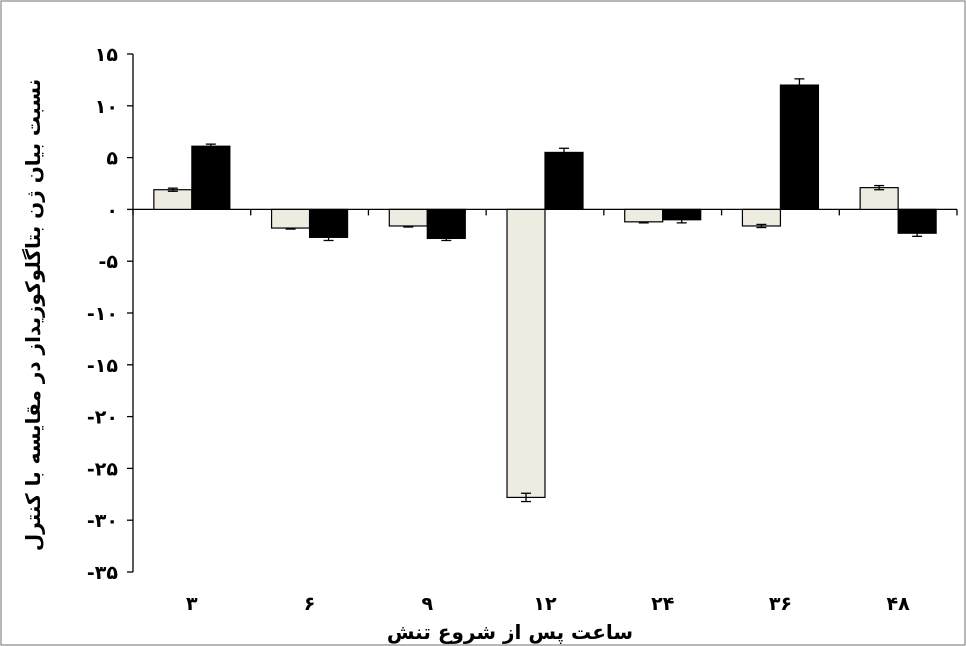 The height and width of the screenshot is (646, 966). I want to click on y-tick-label: ۰, so click(112, 210).